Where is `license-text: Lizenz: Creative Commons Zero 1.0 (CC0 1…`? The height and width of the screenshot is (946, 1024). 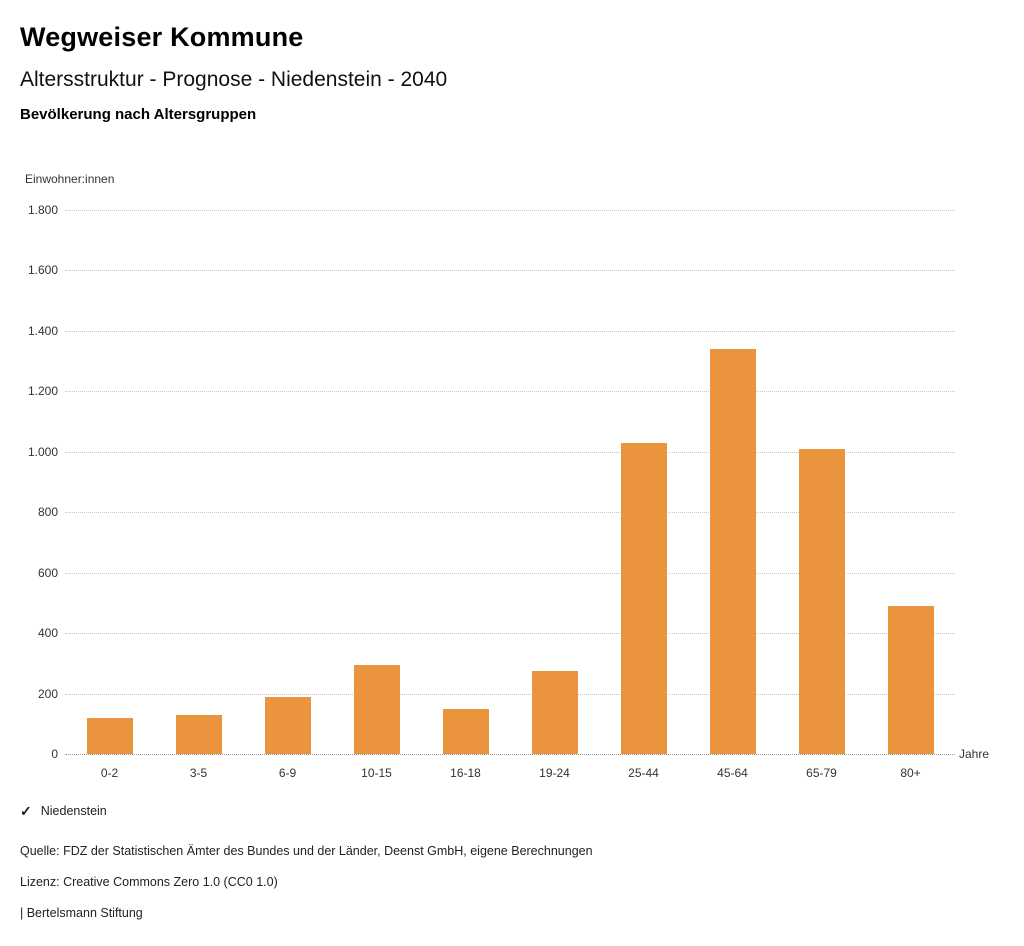
license-text: Lizenz: Creative Commons Zero 1.0 (CC0 1… is located at coordinates (149, 882).